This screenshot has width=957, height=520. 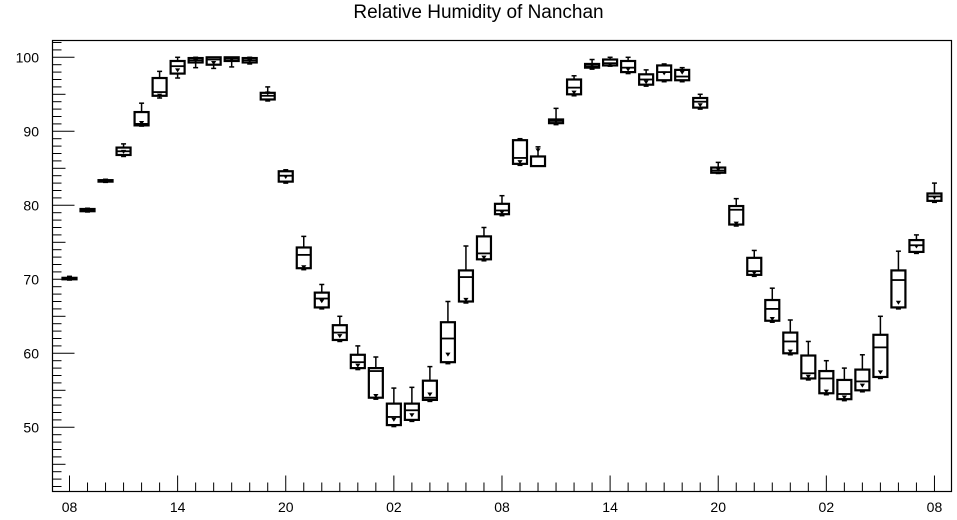 What do you see at coordinates (31, 279) in the screenshot?
I see `y-tick-label: 70` at bounding box center [31, 279].